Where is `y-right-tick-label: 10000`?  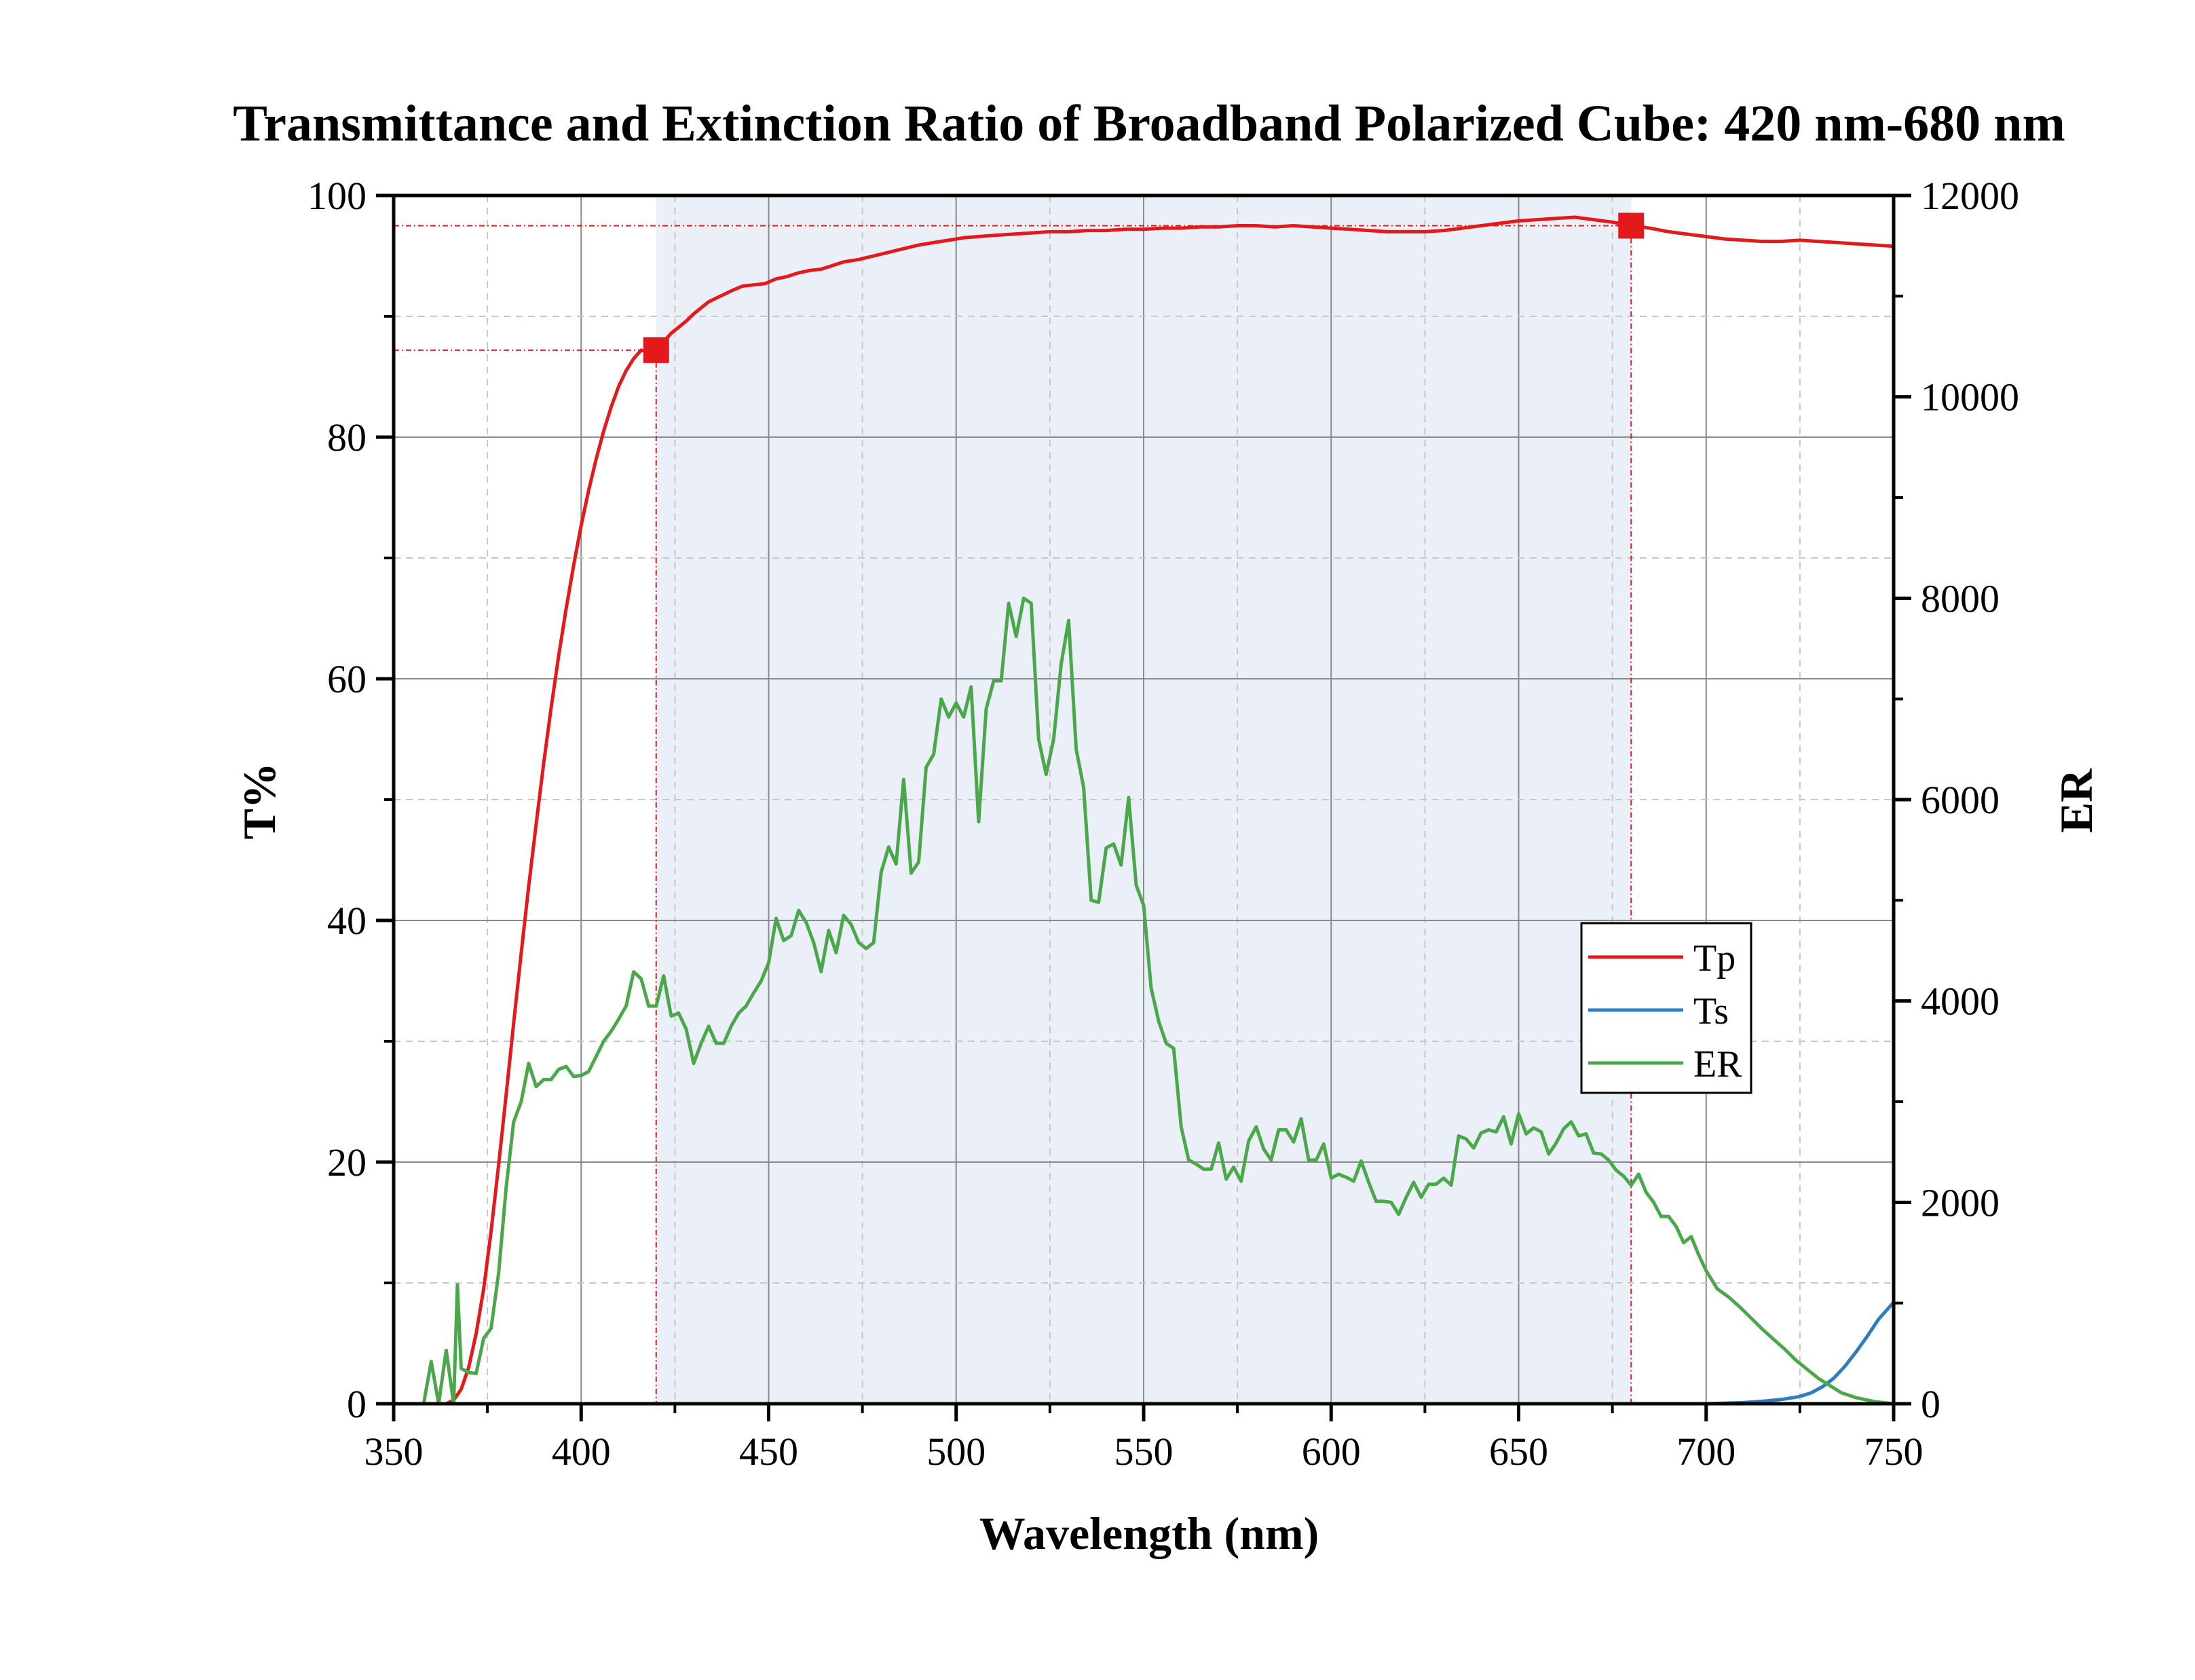 y-right-tick-label: 10000 is located at coordinates (1970, 397).